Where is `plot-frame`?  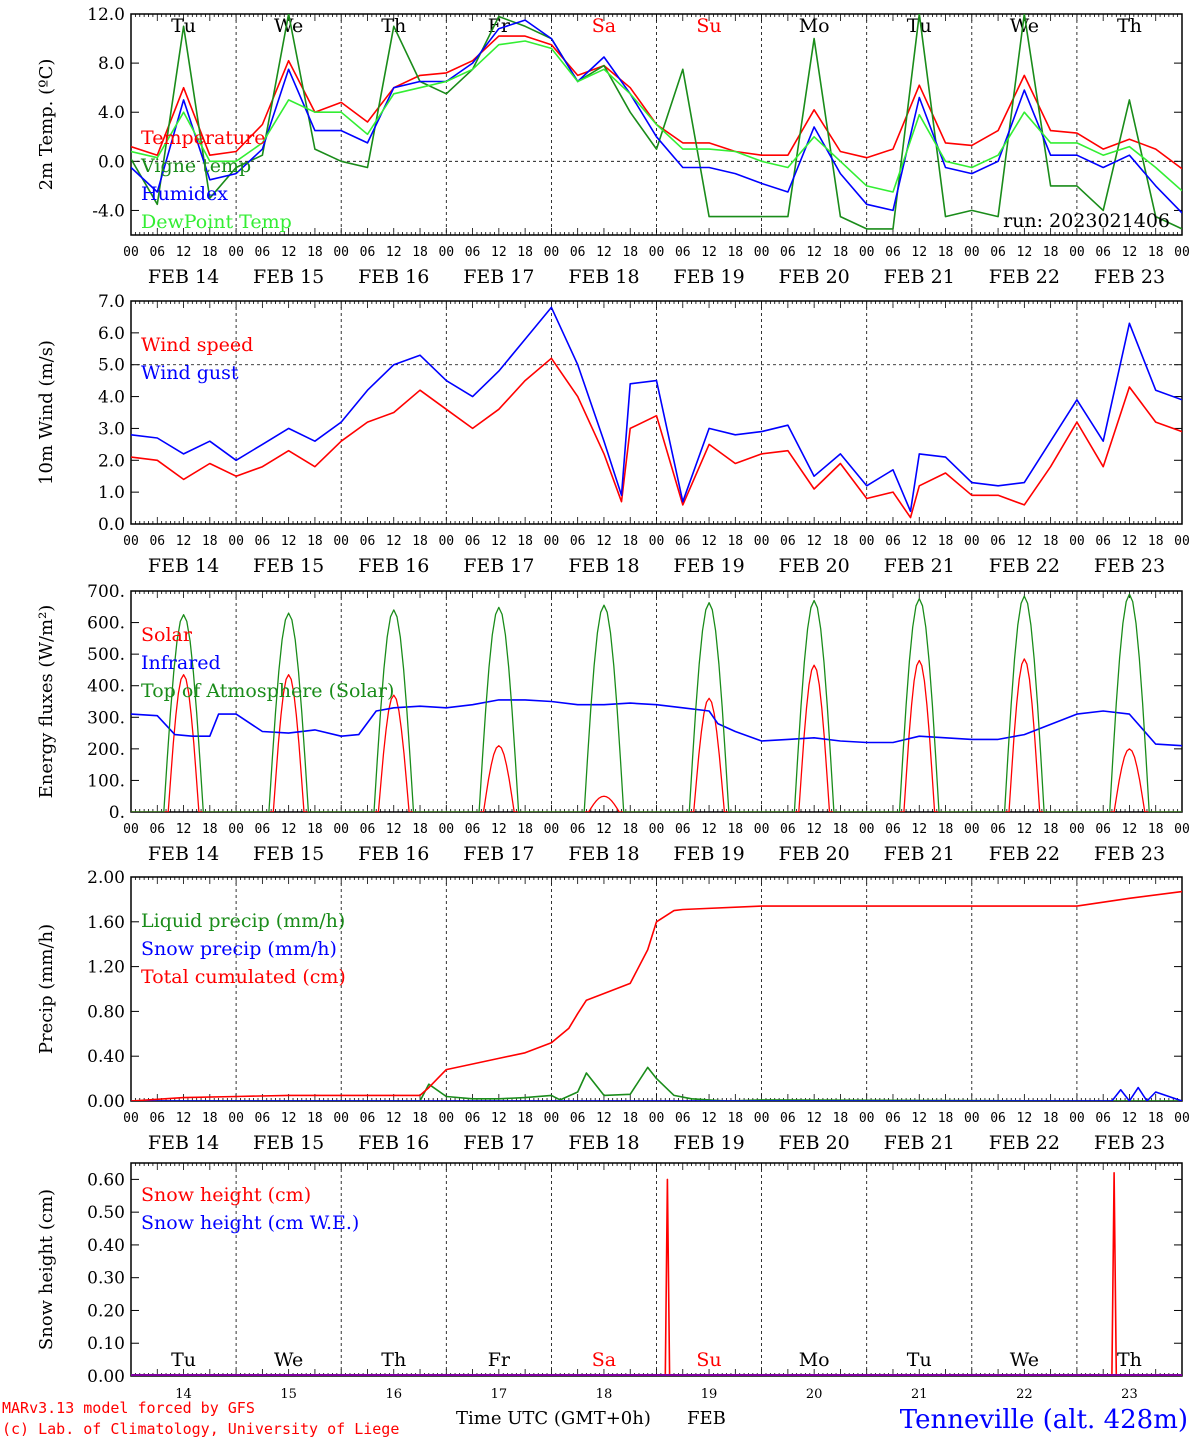 plot-frame is located at coordinates (656, 412).